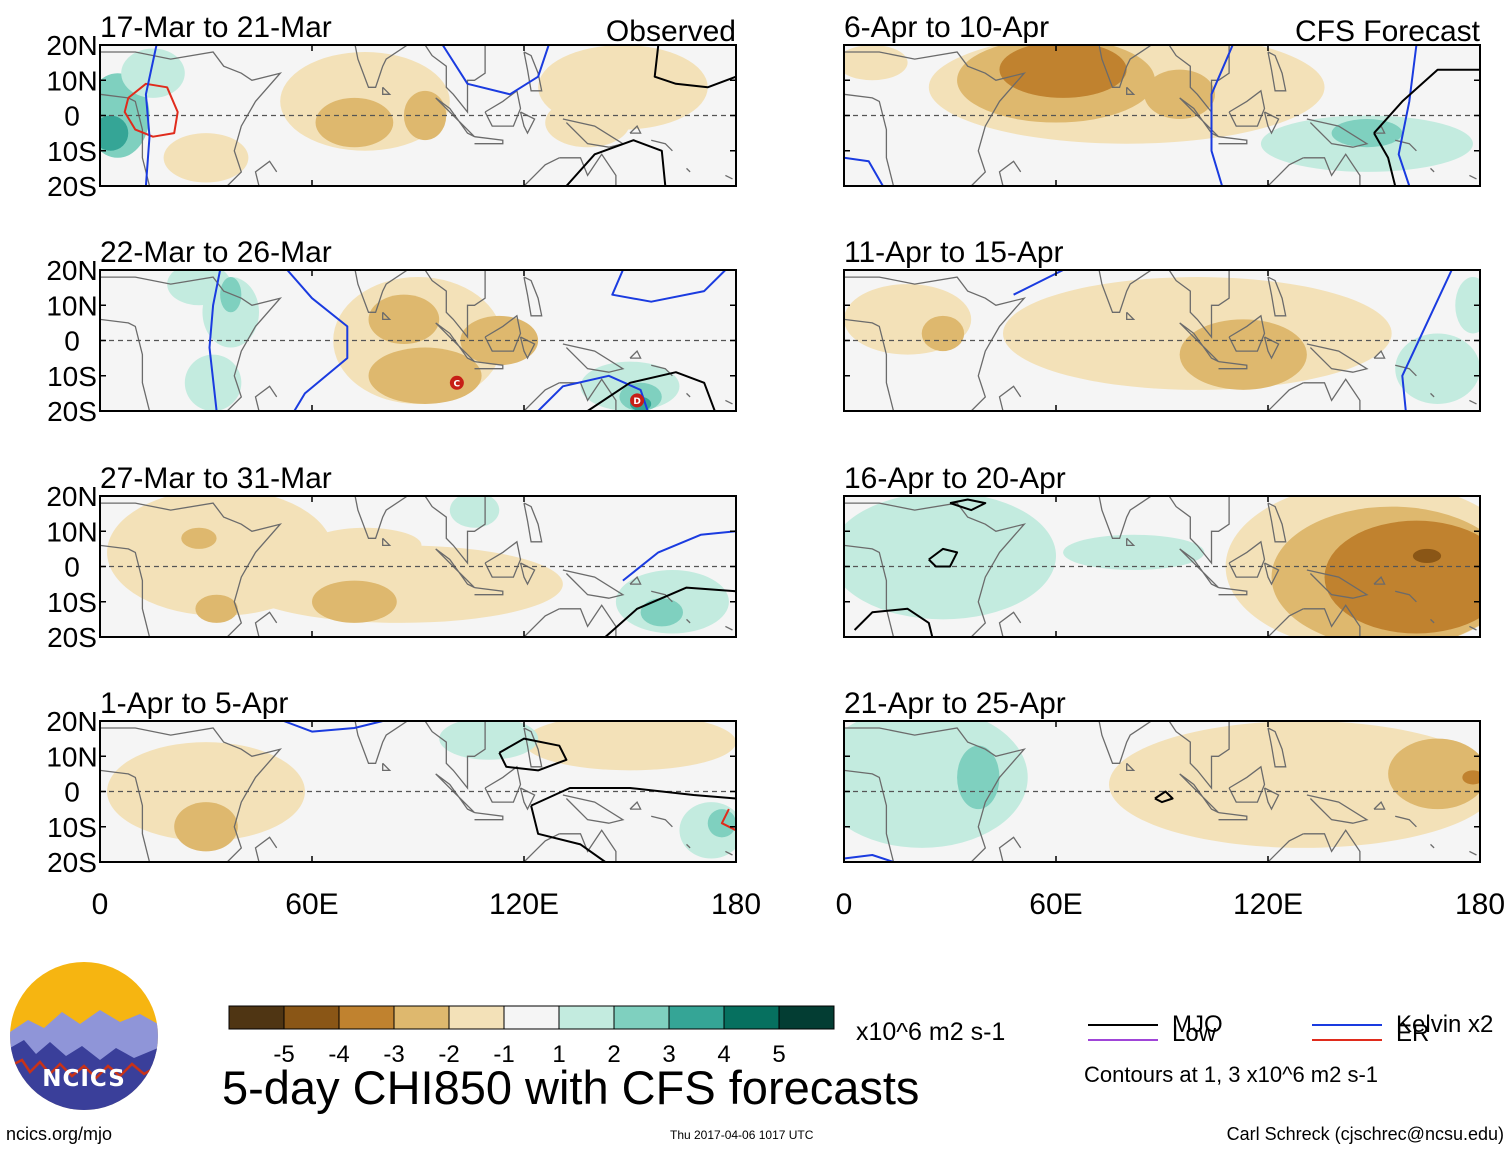  Describe the element at coordinates (71, 496) in the screenshot. I see `y-tick-label: 20N` at that location.